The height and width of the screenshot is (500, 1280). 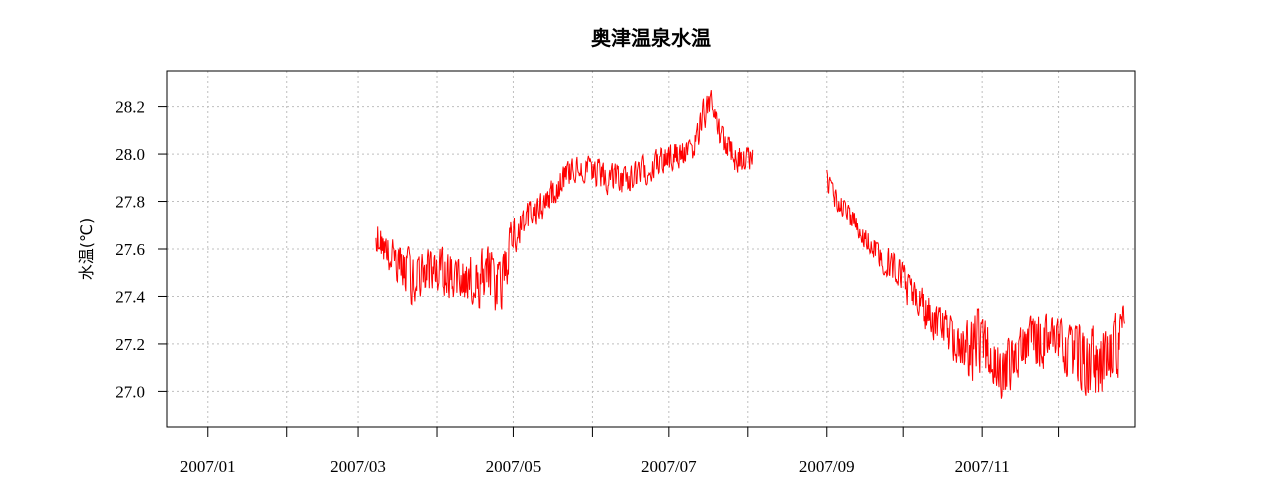 What do you see at coordinates (982, 466) in the screenshot?
I see `x-tick-label: 2007/11` at bounding box center [982, 466].